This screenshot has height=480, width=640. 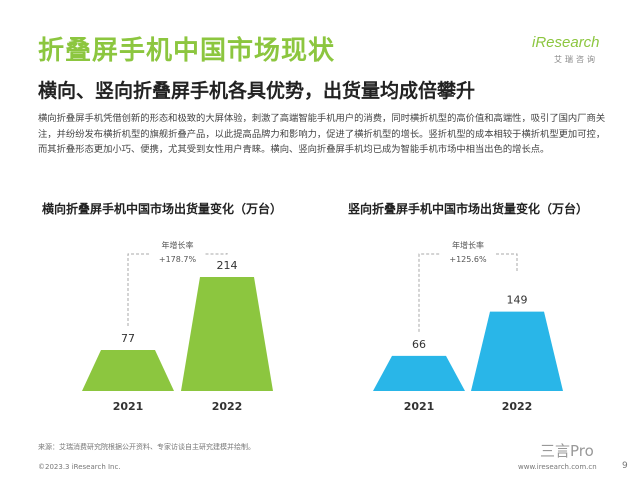 I want to click on data-label-horizontal-2021: 77, so click(x=128, y=338).